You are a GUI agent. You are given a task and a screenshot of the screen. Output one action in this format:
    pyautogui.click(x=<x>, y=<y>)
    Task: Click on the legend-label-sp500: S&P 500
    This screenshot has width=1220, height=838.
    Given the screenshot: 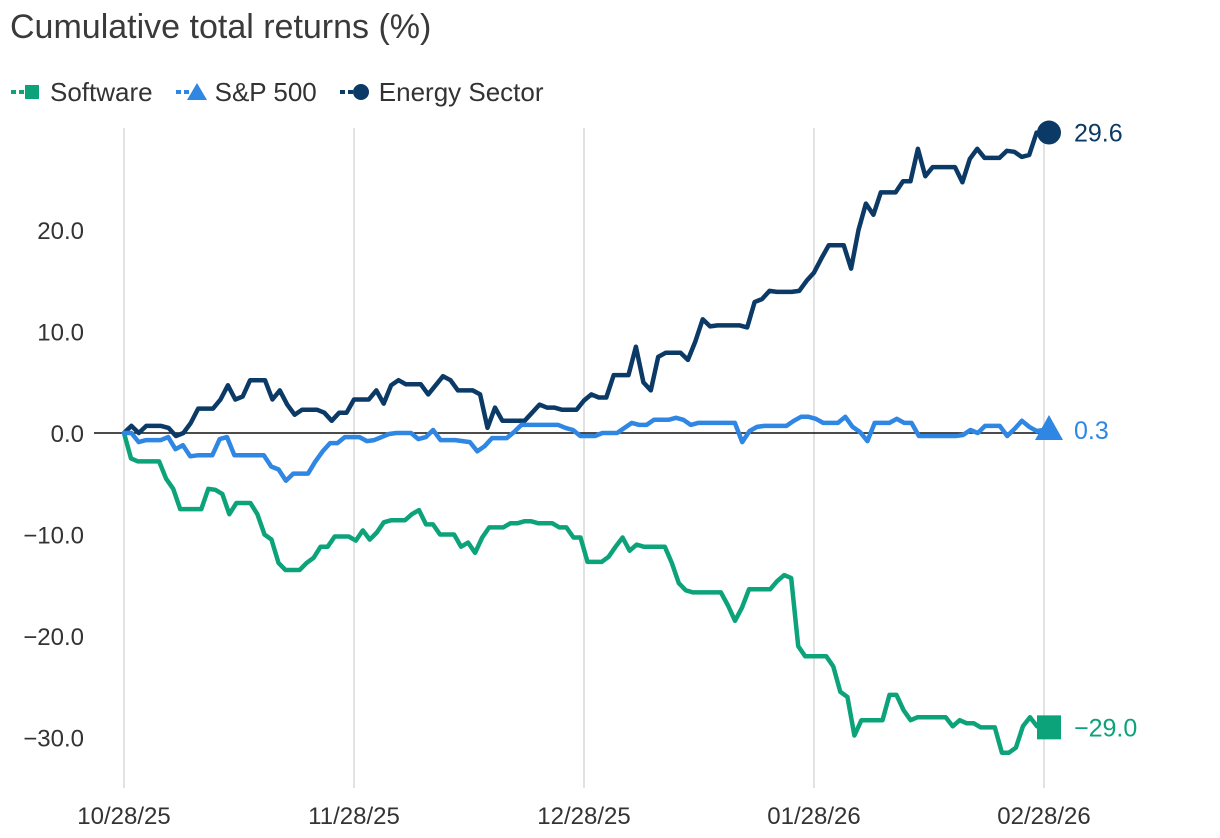 What is the action you would take?
    pyautogui.click(x=265, y=91)
    